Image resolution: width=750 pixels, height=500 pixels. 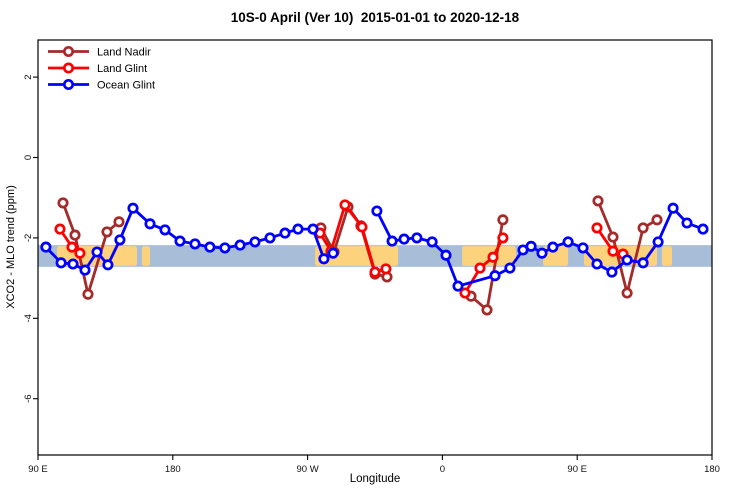 I want to click on y-axis-ticks: 2 0 -2 -4 -6, so click(x=30, y=238).